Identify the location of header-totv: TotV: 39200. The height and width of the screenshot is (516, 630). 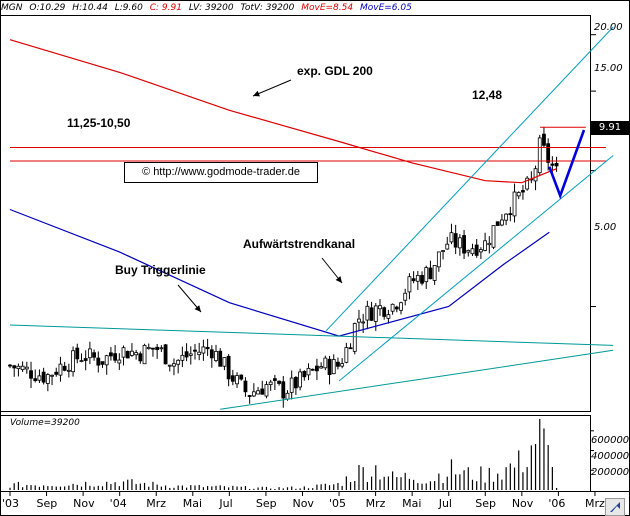
(267, 8).